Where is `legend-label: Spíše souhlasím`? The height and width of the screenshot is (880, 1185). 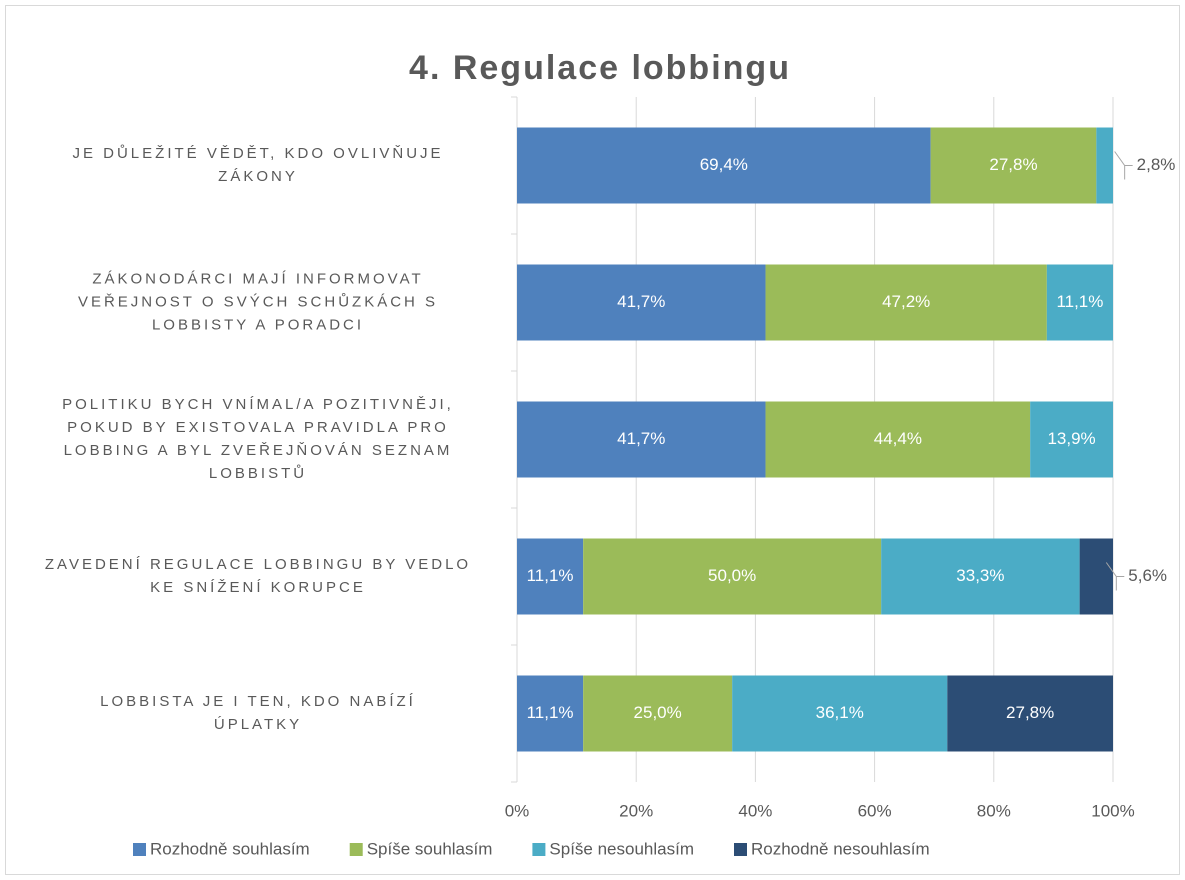
legend-label: Spíše souhlasím is located at coordinates (430, 848).